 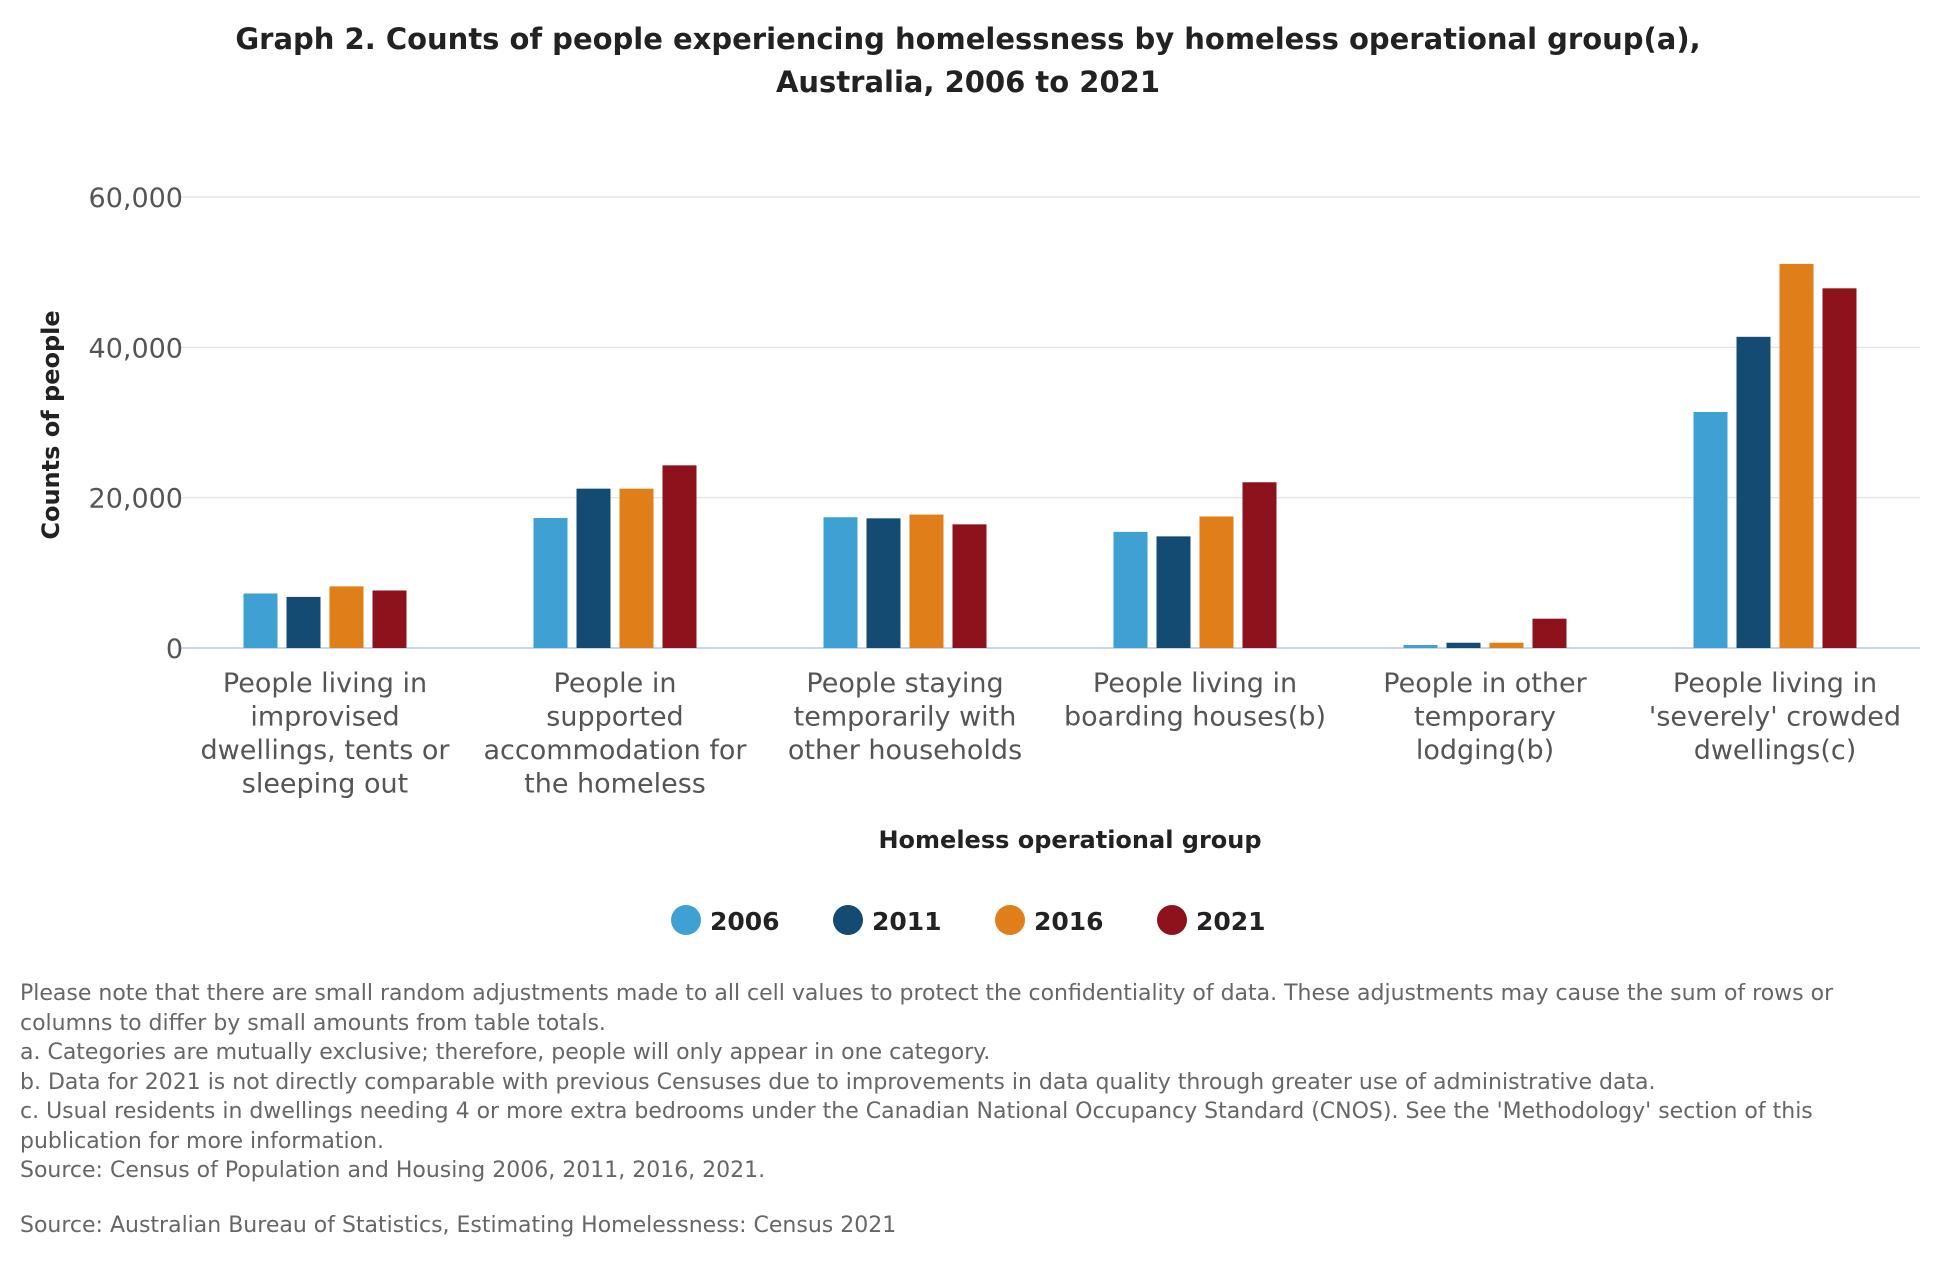 I want to click on y-tick-label: 20,000, so click(x=136, y=499).